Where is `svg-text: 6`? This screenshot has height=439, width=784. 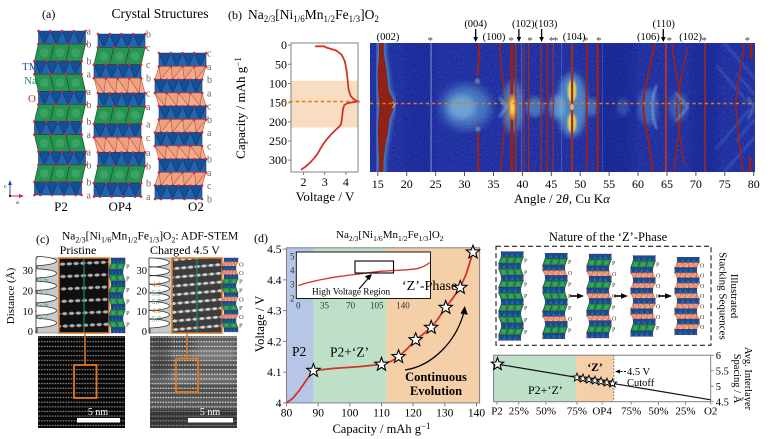
svg-text: 6 is located at coordinates (718, 356).